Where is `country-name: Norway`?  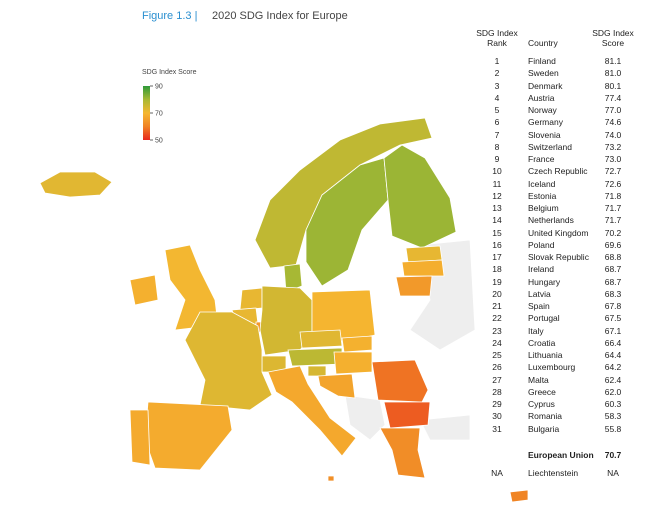 country-name: Norway is located at coordinates (542, 110).